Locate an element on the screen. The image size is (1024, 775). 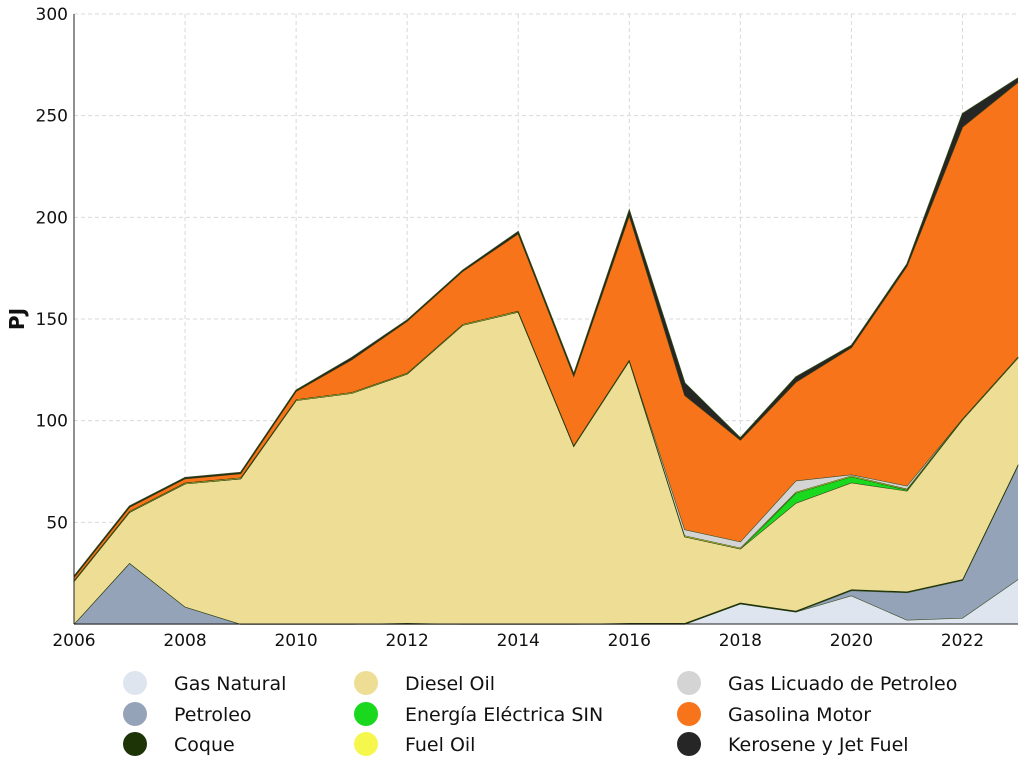
y-tick-label: 50 is located at coordinates (57, 523).